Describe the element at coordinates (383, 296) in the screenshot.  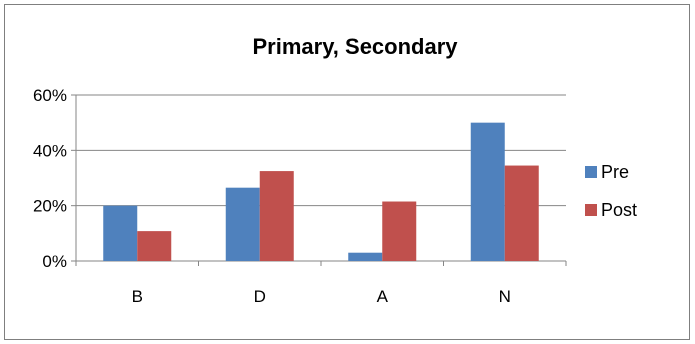
I see `x-tick-label: A` at that location.